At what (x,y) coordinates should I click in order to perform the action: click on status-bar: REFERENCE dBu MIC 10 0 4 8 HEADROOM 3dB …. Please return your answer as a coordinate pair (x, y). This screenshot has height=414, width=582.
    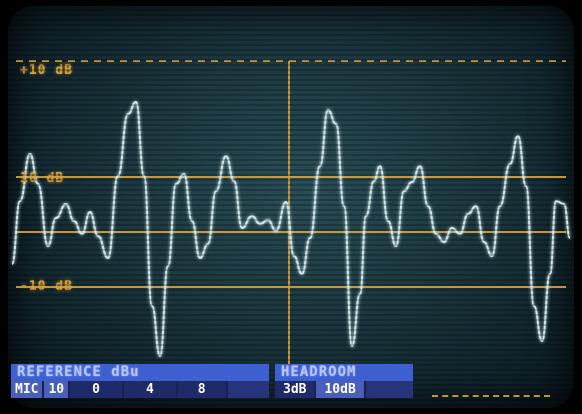
    Looking at the image, I should click on (212, 382).